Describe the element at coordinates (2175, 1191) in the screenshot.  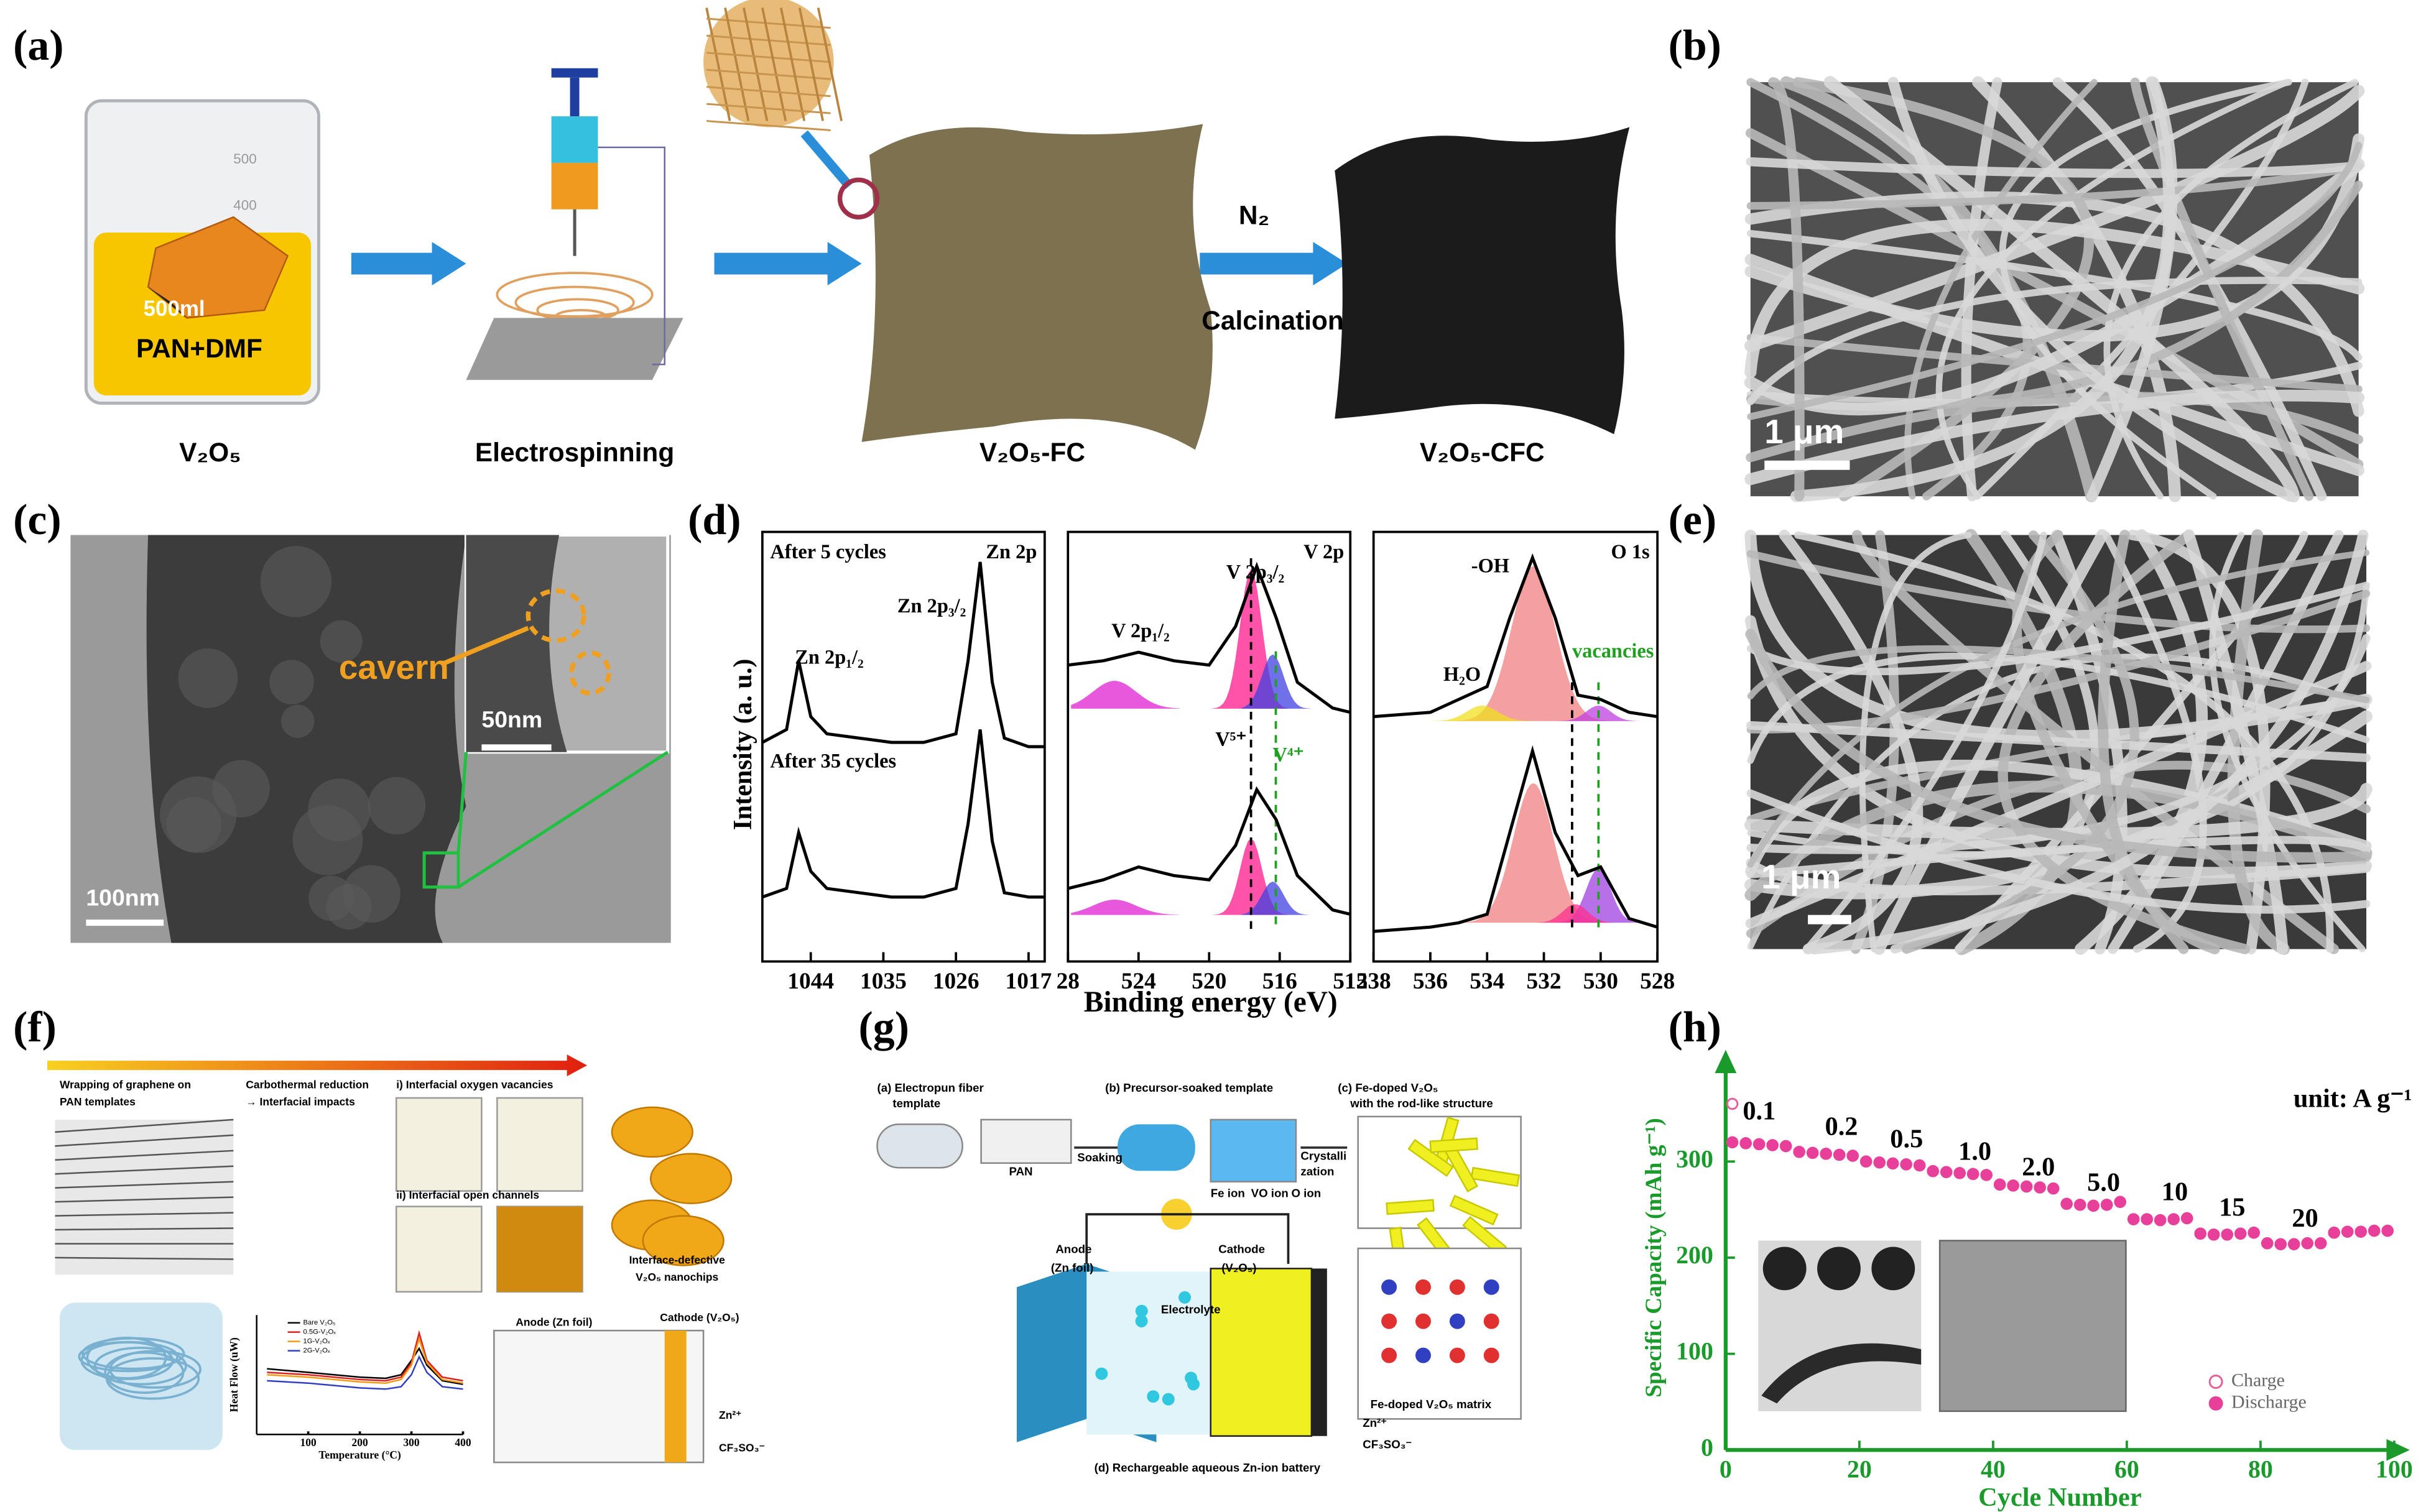
I see `annotation: 10` at that location.